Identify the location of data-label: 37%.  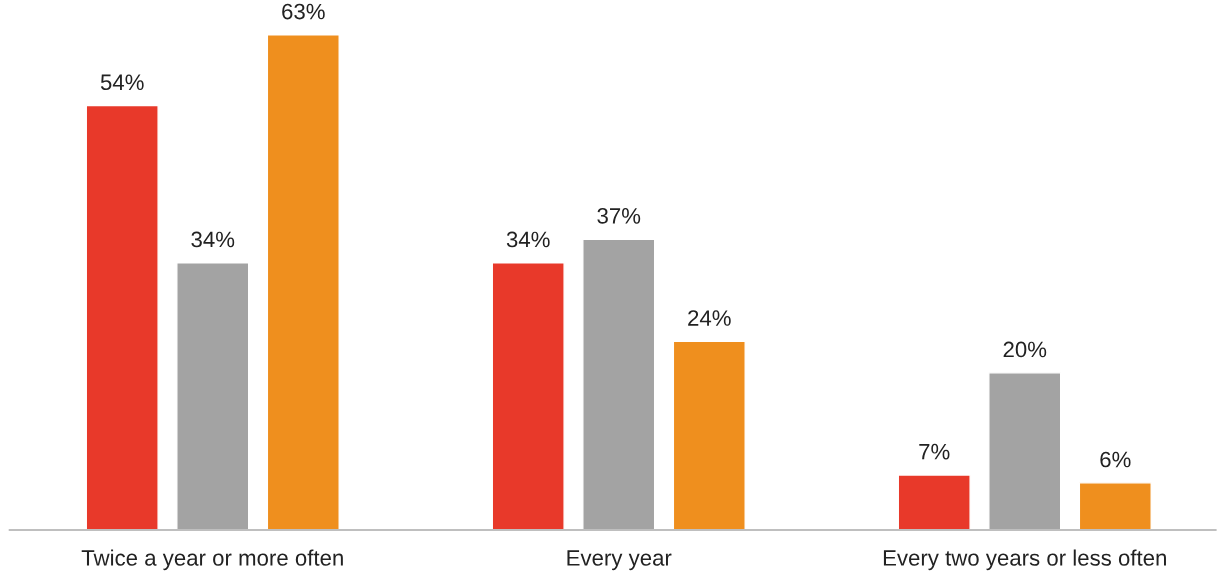
(619, 215).